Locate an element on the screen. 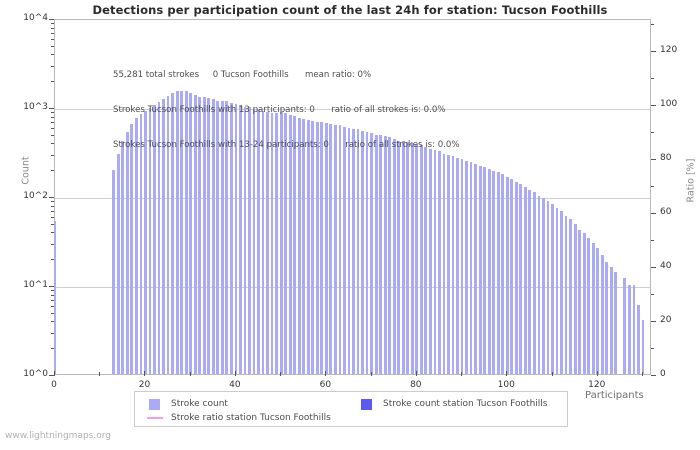 Image resolution: width=700 pixels, height=450 pixels. legend-label-stroke-count-station: Stroke count station Tucson Foothills is located at coordinates (465, 404).